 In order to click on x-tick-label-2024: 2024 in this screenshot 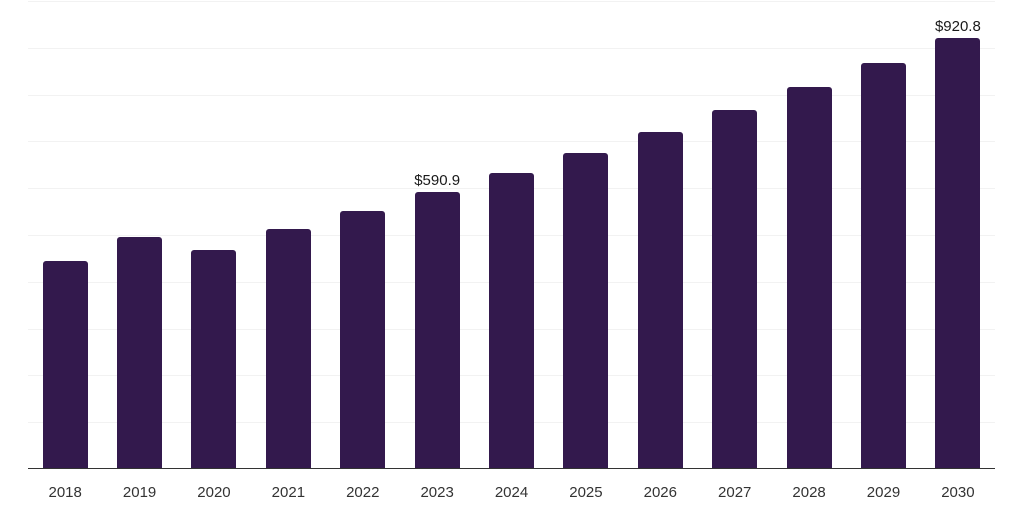, I will do `click(511, 492)`.